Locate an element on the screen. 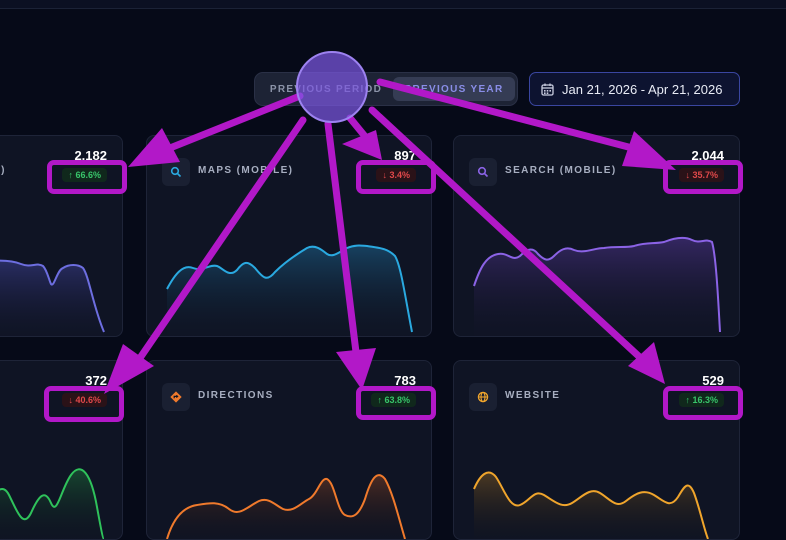  metric-card-website: WEBSITE 529 ↑ 16.3% is located at coordinates (596, 450).